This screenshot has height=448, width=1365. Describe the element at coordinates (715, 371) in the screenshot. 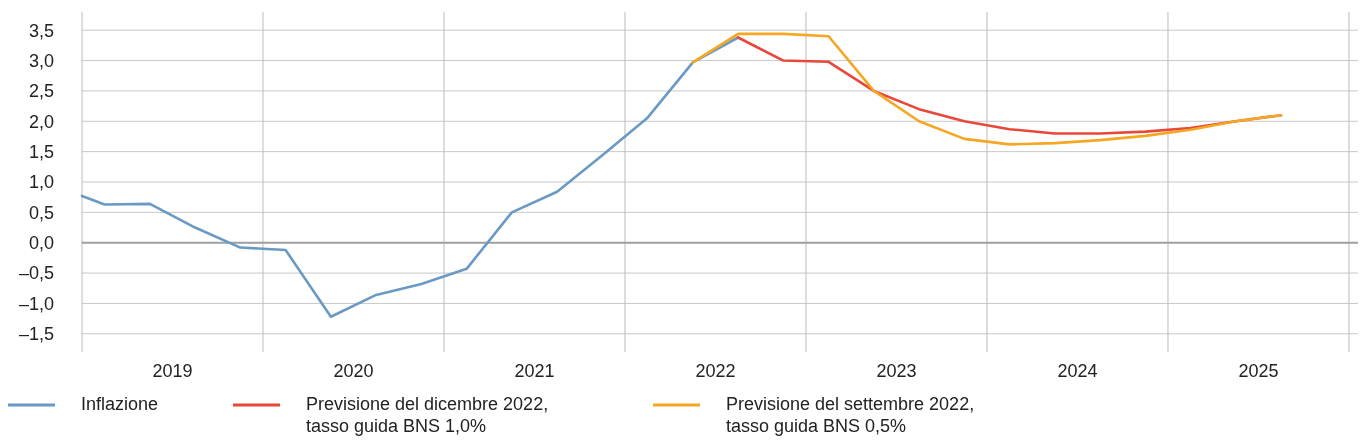

I see `x-tick-label: 2022` at that location.